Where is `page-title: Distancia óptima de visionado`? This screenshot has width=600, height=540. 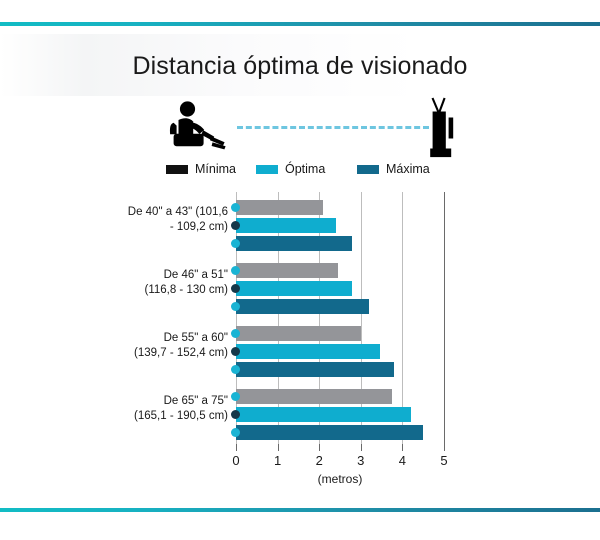 page-title: Distancia óptima de visionado is located at coordinates (300, 66).